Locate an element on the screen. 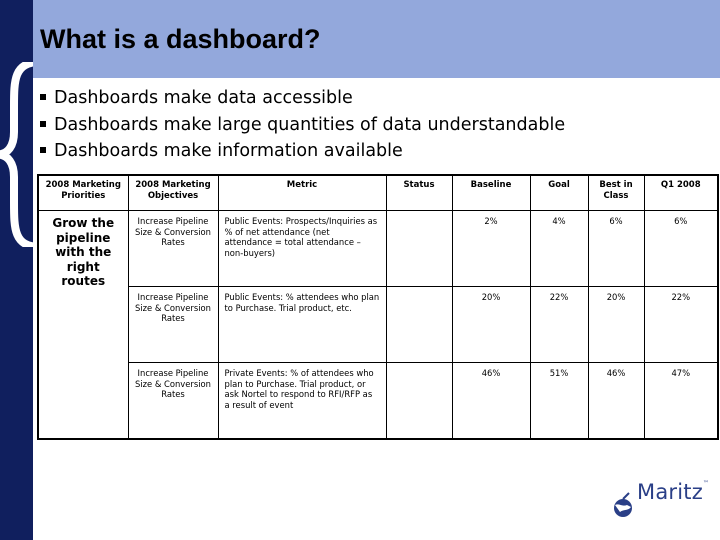 Image resolution: width=720 pixels, height=540 pixels. goal-cell: 4% is located at coordinates (559, 248).